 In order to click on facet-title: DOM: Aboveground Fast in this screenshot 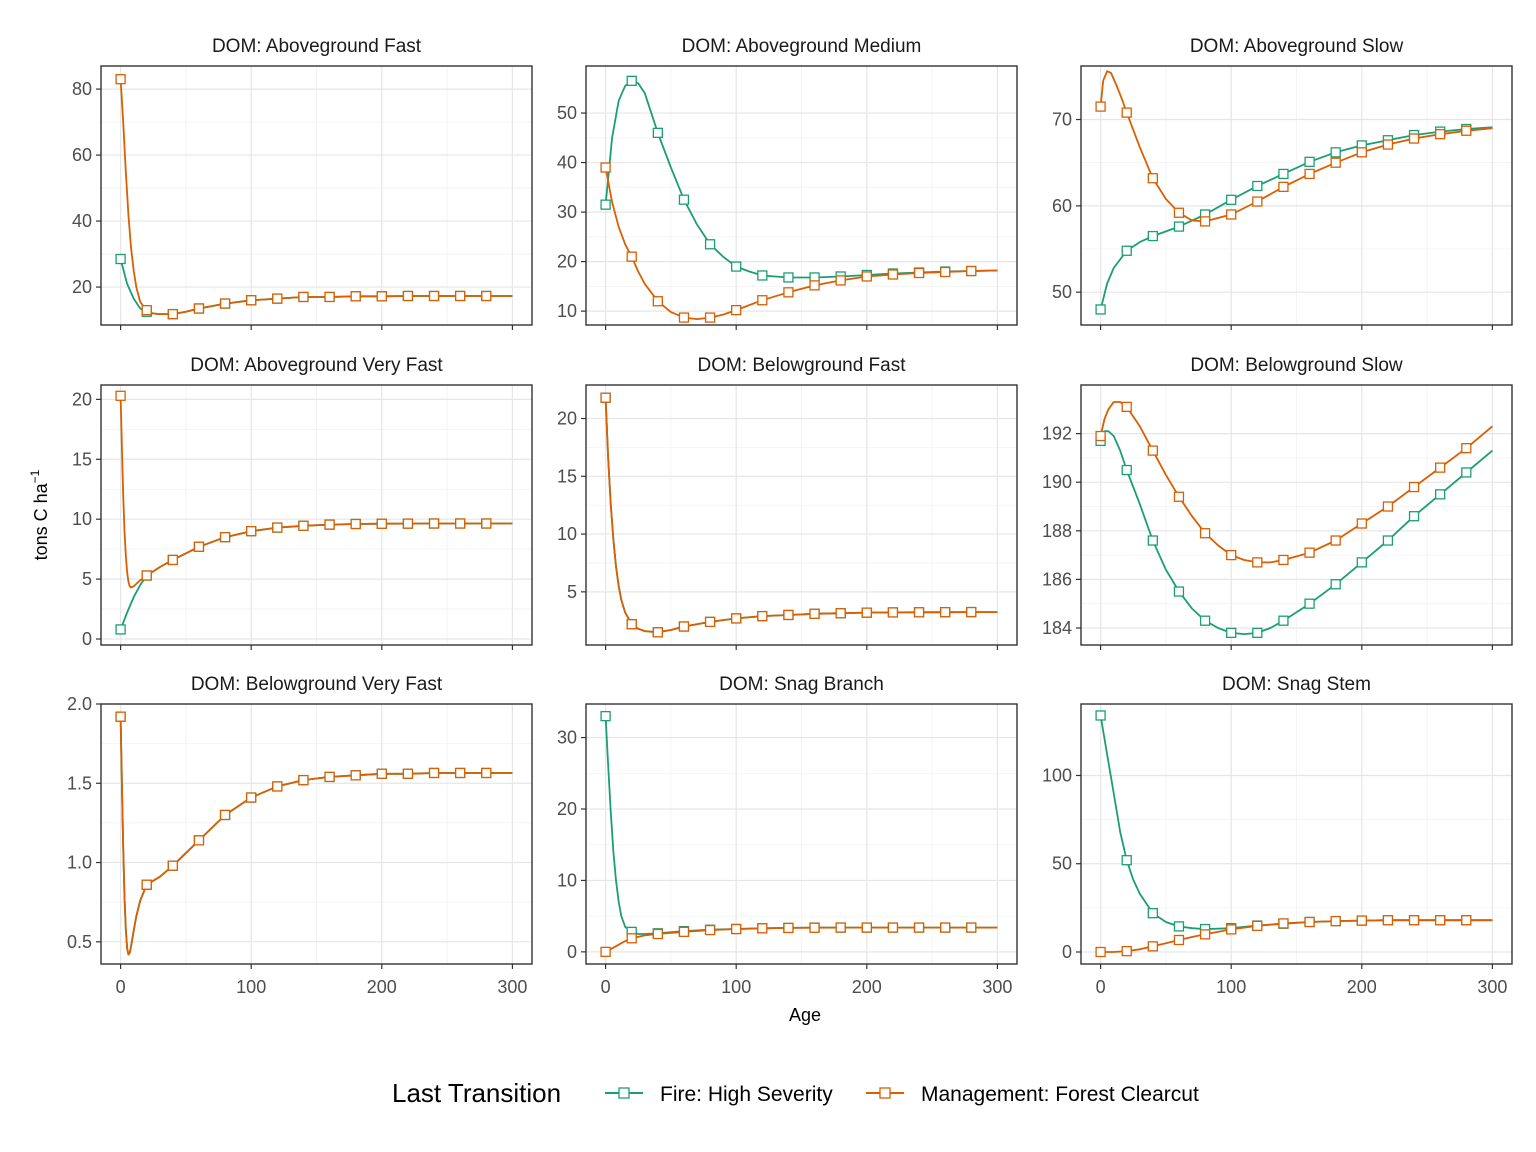, I will do `click(317, 46)`.